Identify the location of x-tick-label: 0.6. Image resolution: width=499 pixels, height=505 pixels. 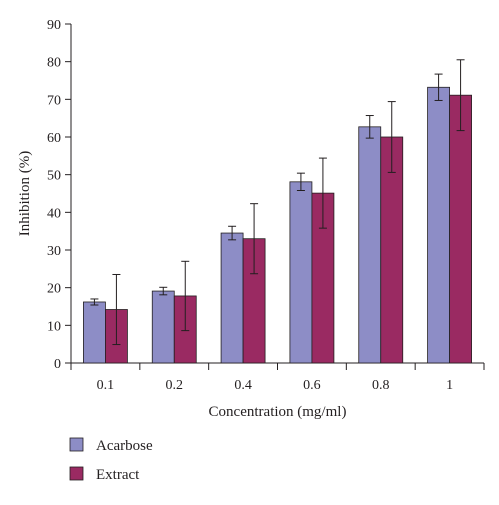
(312, 385).